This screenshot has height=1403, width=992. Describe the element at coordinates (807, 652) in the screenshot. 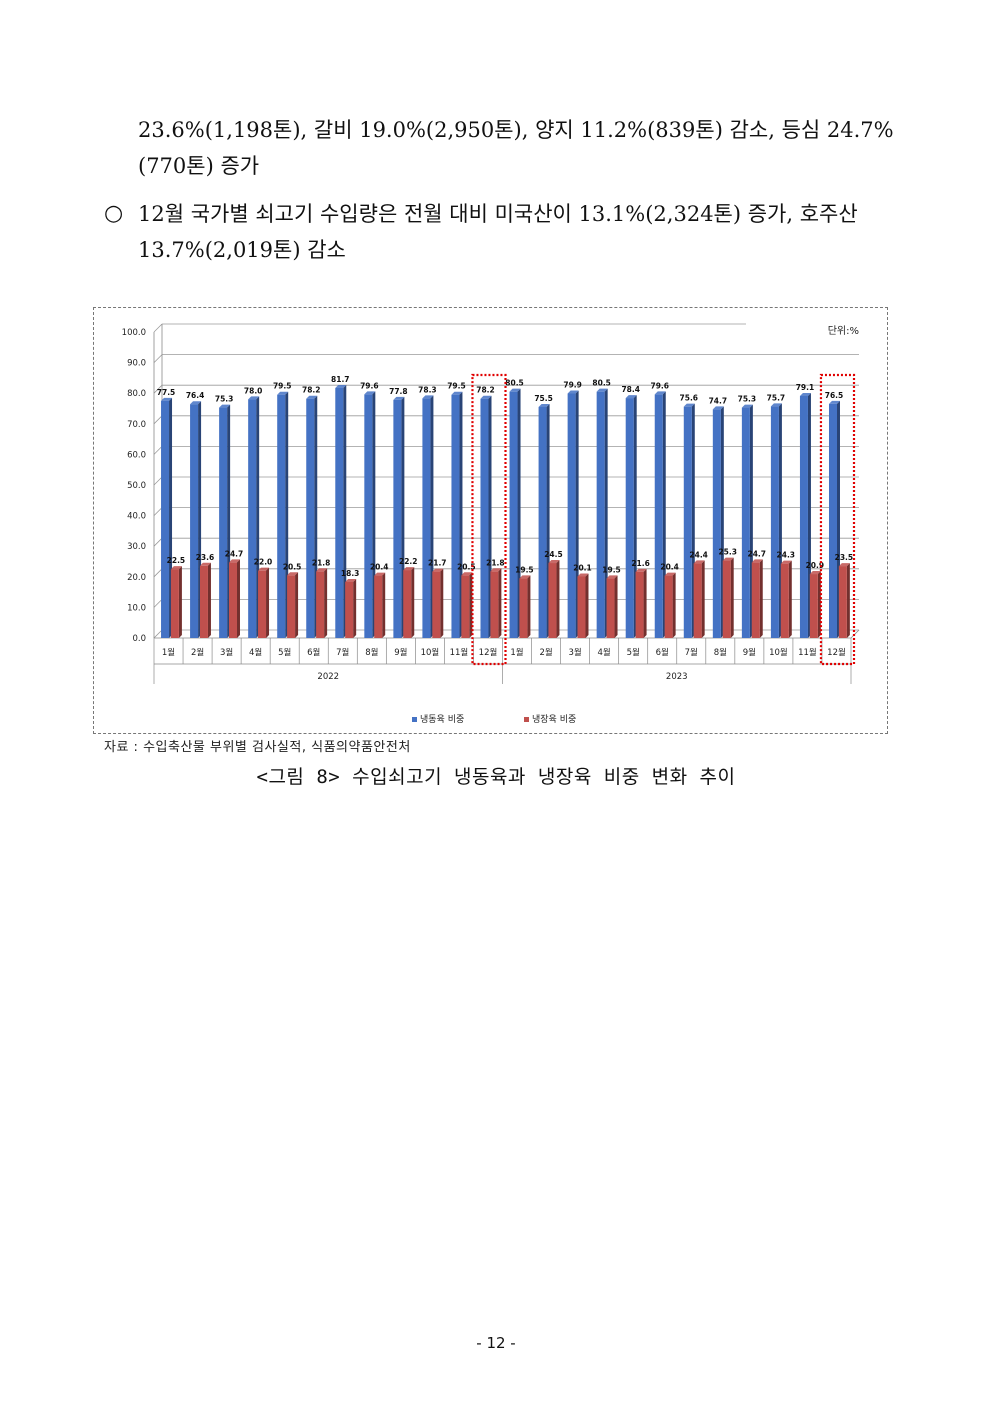

I see `x-category-label: 11월` at that location.